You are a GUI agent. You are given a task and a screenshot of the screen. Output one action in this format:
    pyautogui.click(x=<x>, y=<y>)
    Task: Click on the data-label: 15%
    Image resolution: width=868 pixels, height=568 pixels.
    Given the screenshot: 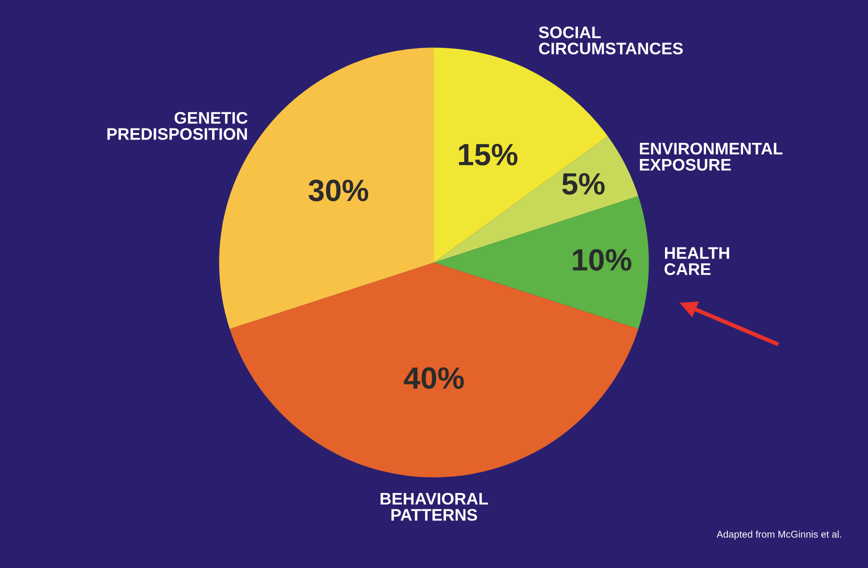 What is the action you would take?
    pyautogui.click(x=488, y=155)
    